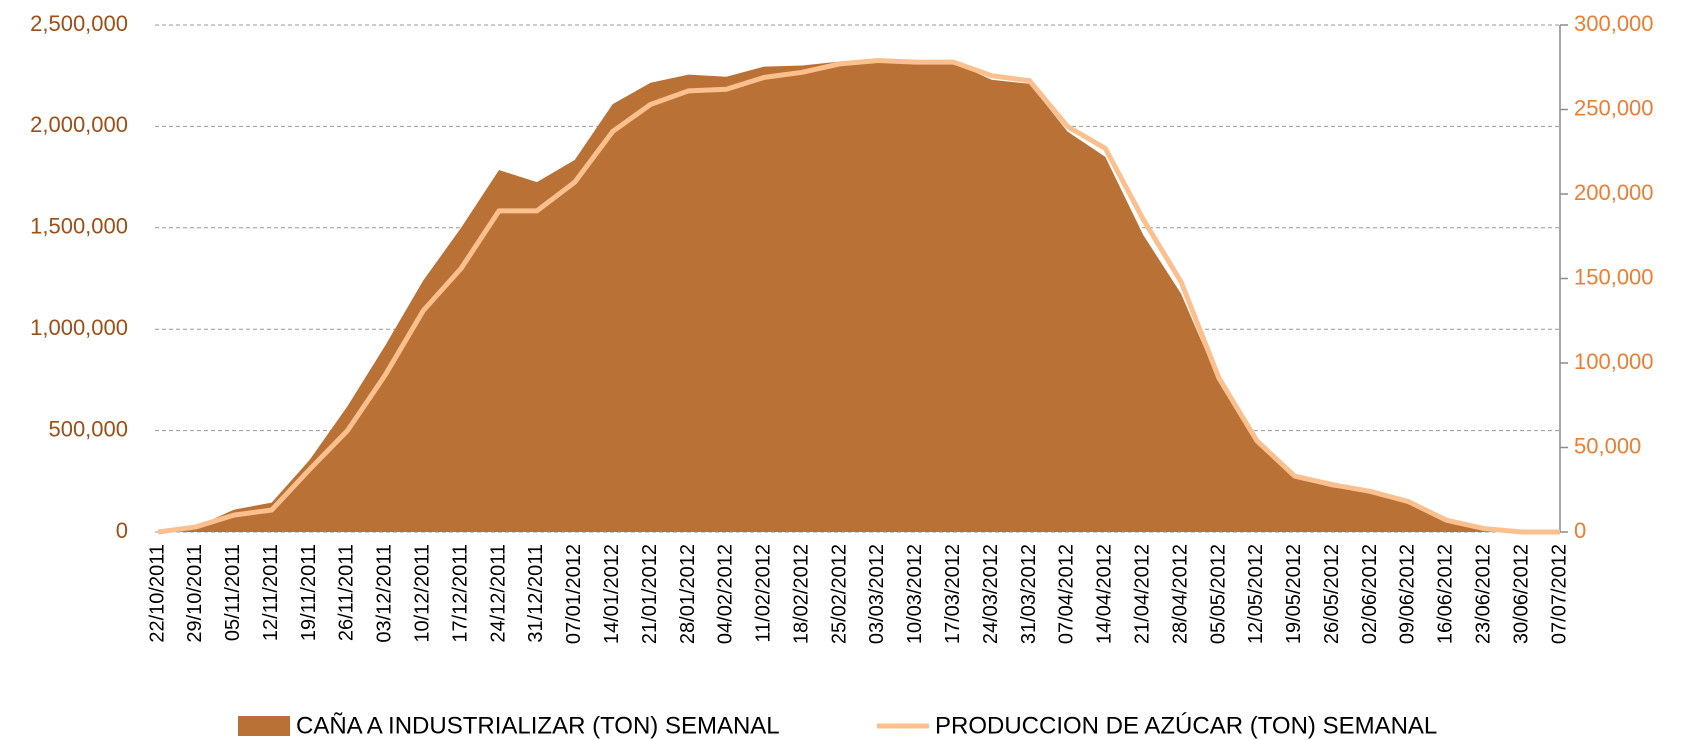 This screenshot has width=1689, height=740. What do you see at coordinates (1294, 594) in the screenshot?
I see `x-tick-label: 19/05/2012` at bounding box center [1294, 594].